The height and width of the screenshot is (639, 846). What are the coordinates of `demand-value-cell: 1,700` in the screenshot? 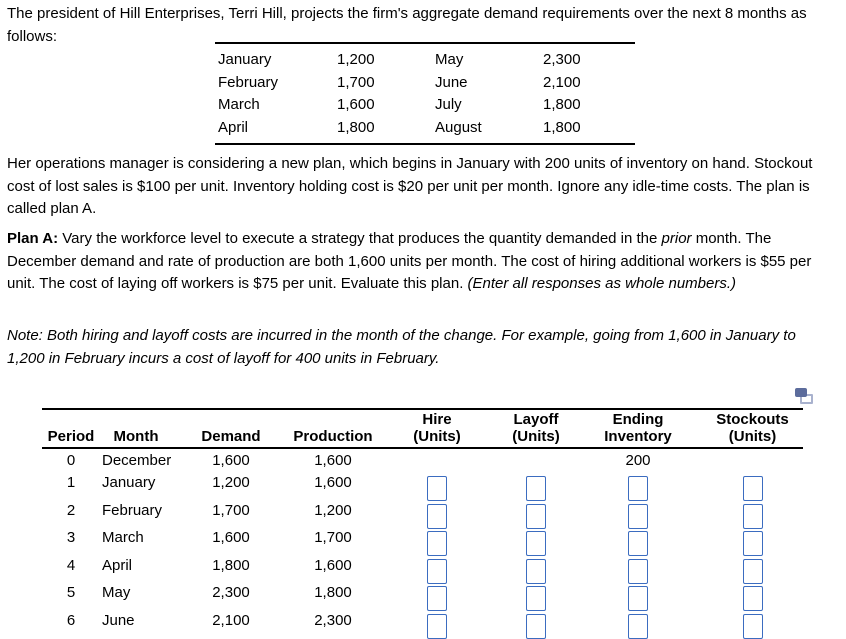 It's located at (356, 82).